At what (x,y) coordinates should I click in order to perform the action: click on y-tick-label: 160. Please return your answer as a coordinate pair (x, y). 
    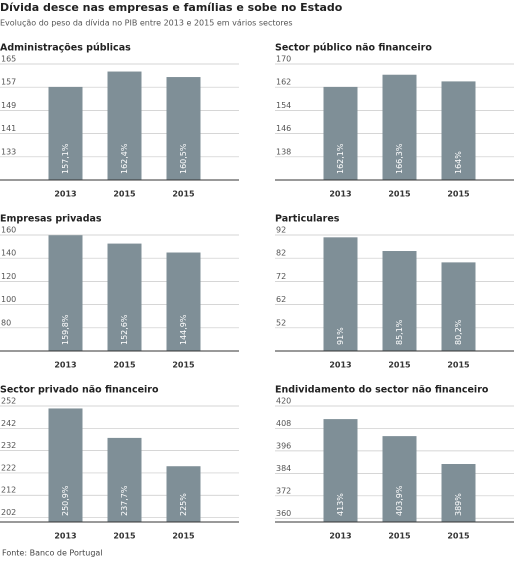
    Looking at the image, I should click on (8, 230).